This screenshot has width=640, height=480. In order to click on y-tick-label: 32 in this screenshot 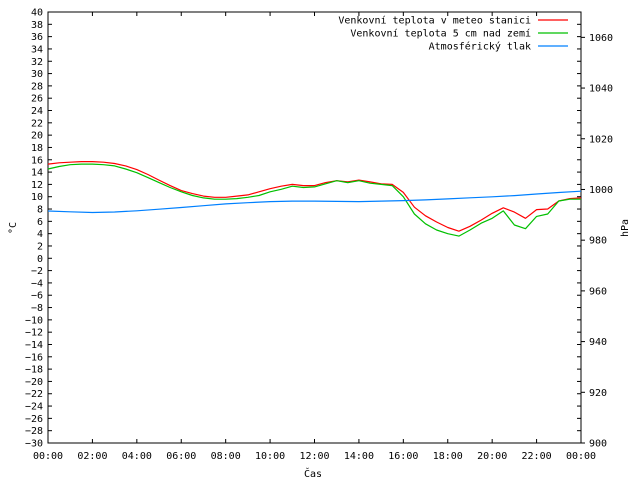, I will do `click(37, 62)`.